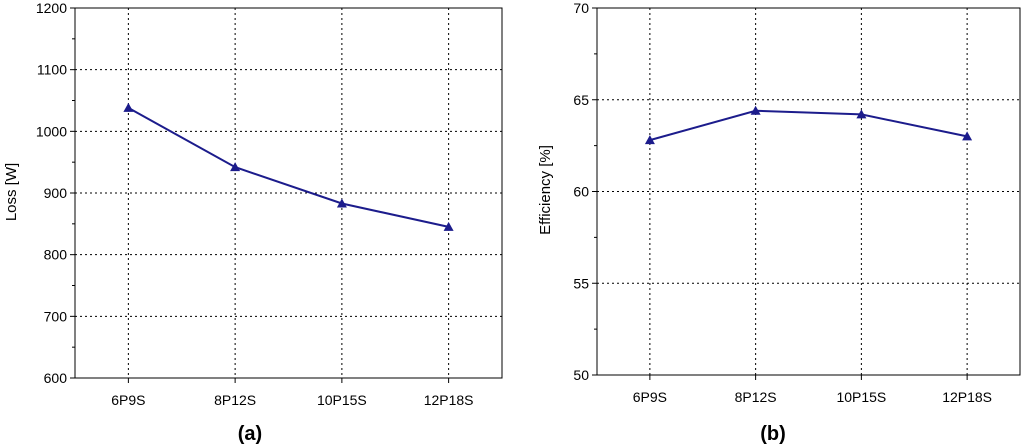  Describe the element at coordinates (11, 192) in the screenshot. I see `y-axis-title: Loss [W]` at that location.